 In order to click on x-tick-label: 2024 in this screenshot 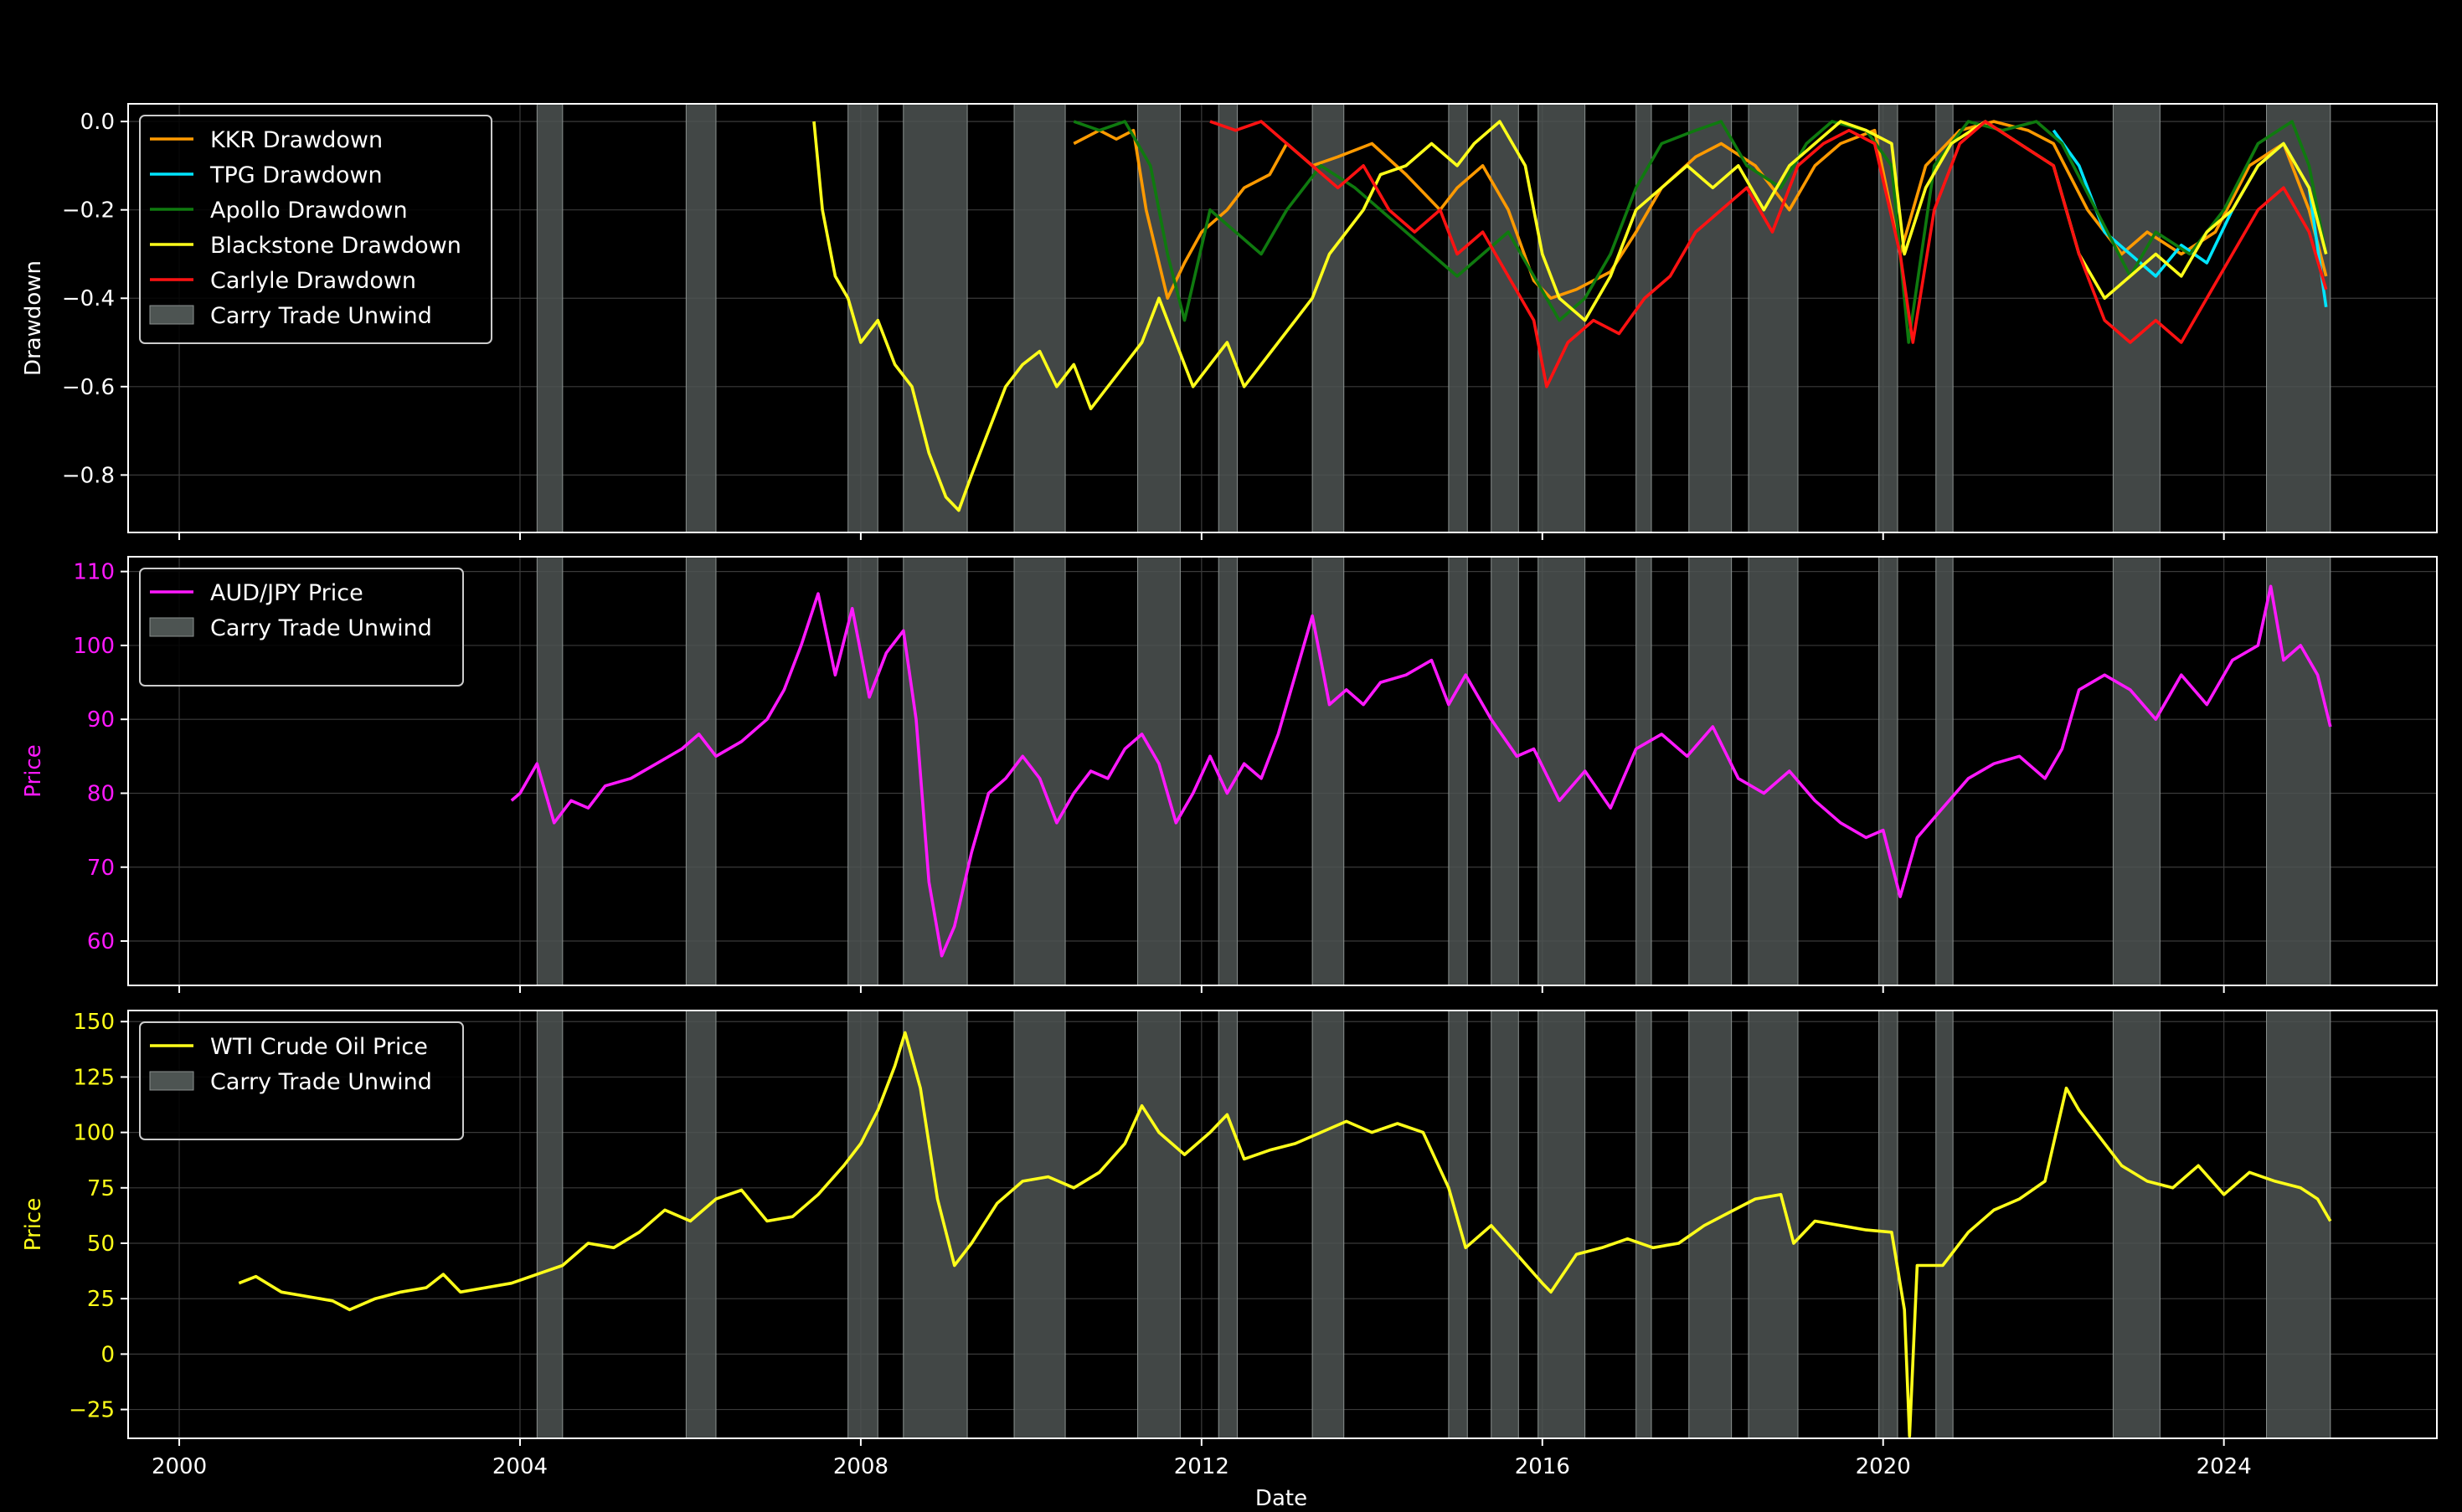, I will do `click(2224, 1467)`.